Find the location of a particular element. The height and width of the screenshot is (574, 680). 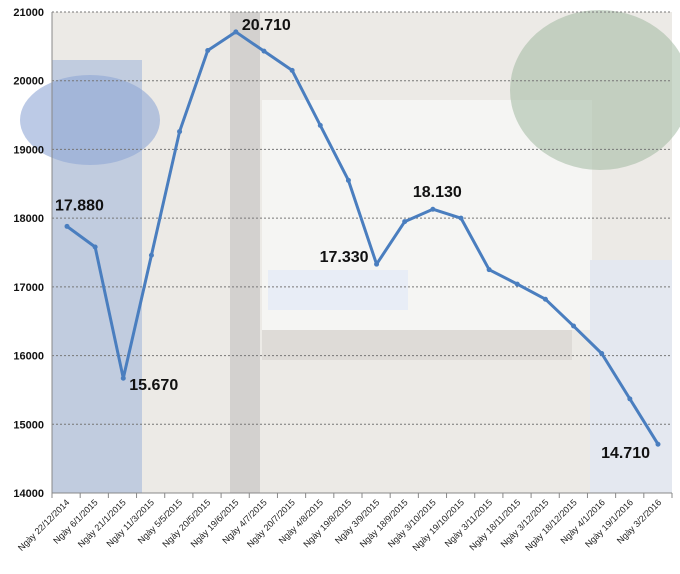

data-label: 15.670 is located at coordinates (153, 385).